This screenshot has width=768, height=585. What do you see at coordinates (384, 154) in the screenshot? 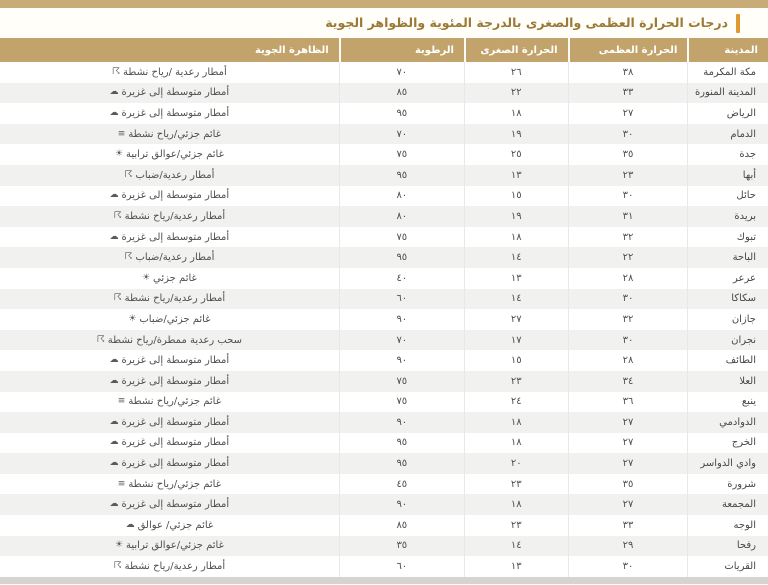
I see `table-row: جدة ٣٥ ٢٥ ٧٥ غائم جزئي/عوالق ترابية ☀` at bounding box center [384, 154].